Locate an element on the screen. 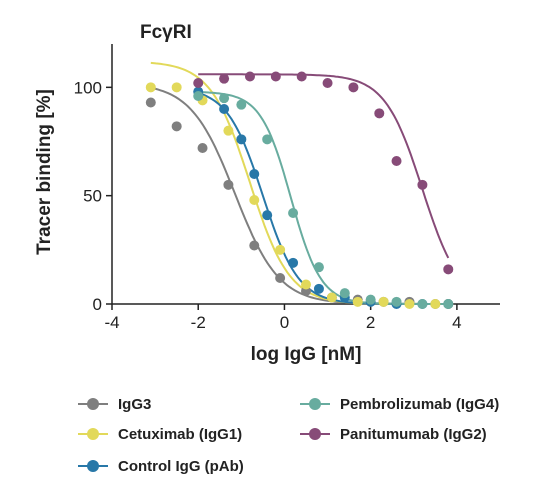  legend-item-igg3: IgG3 is located at coordinates (114, 404).